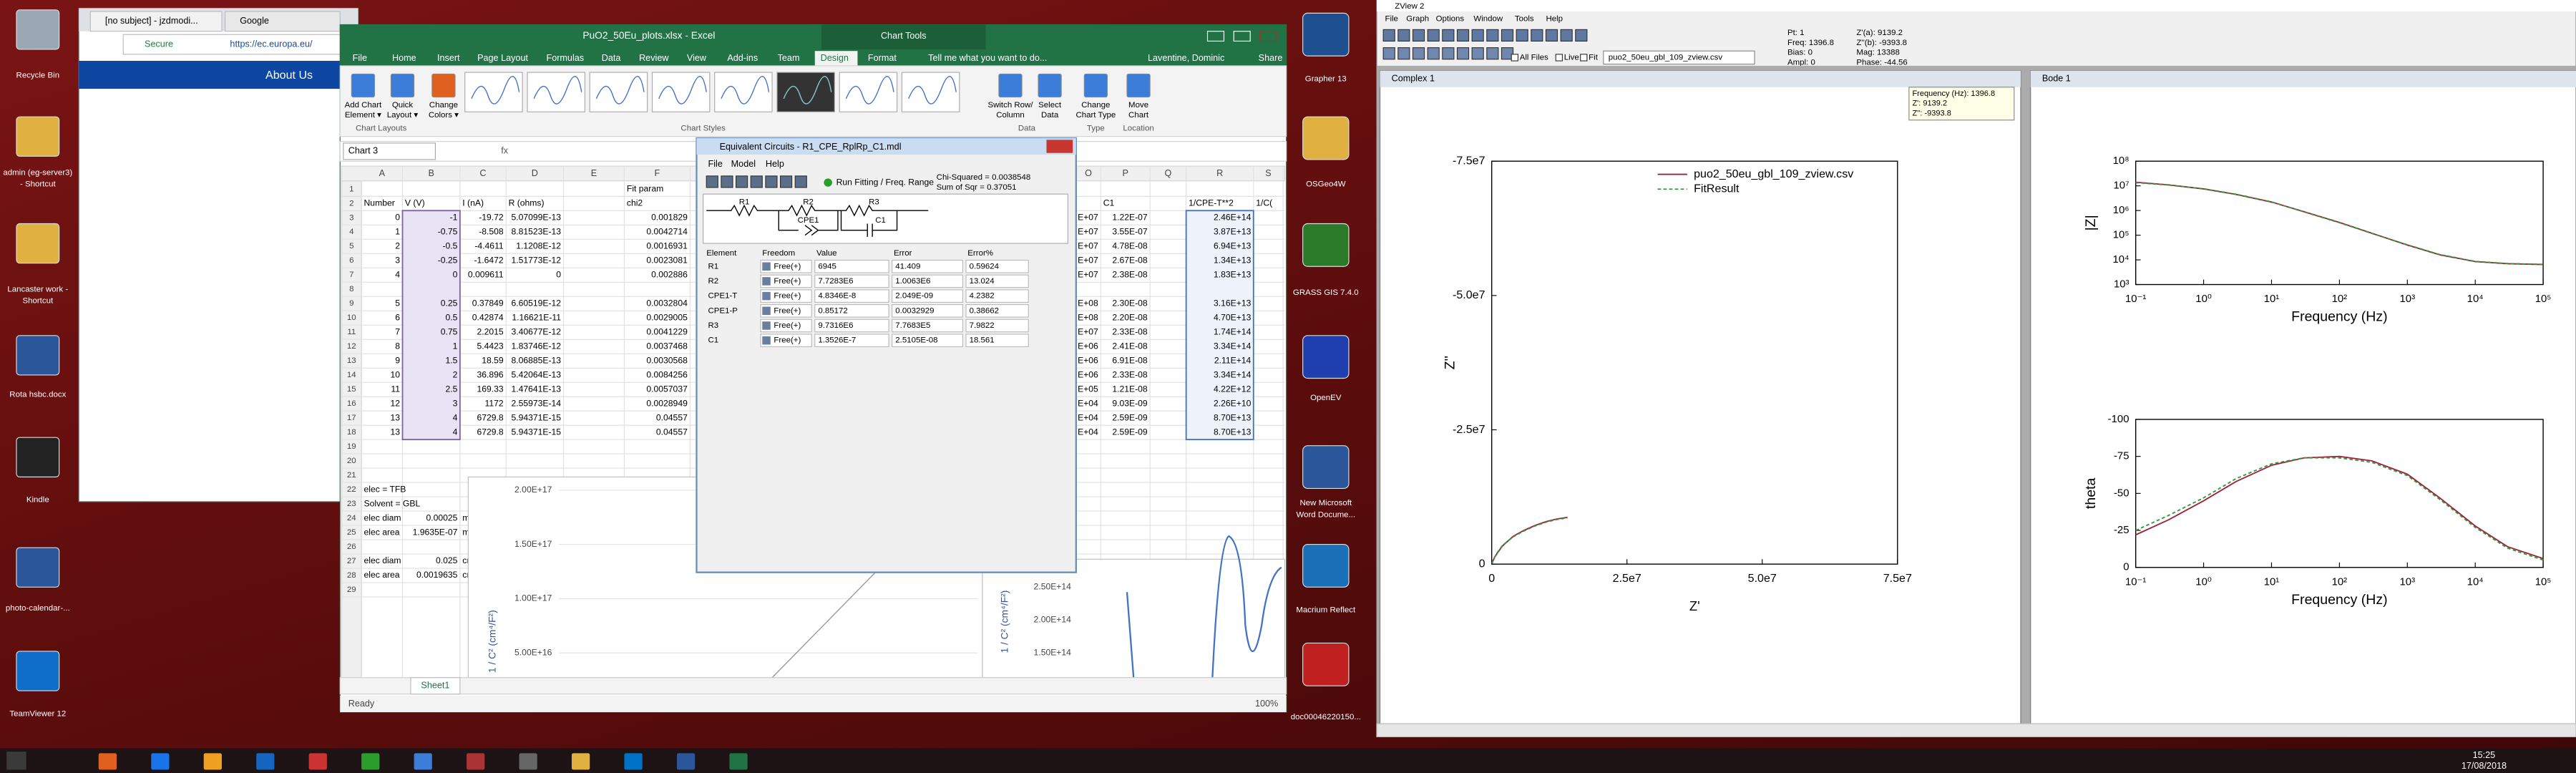  What do you see at coordinates (835, 58) in the screenshot?
I see `ribbon-tab: Design` at bounding box center [835, 58].